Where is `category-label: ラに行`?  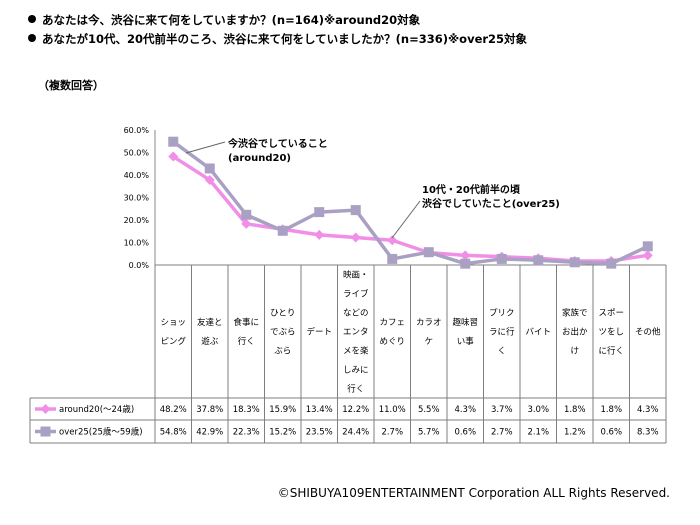 category-label: ラに行 is located at coordinates (502, 332).